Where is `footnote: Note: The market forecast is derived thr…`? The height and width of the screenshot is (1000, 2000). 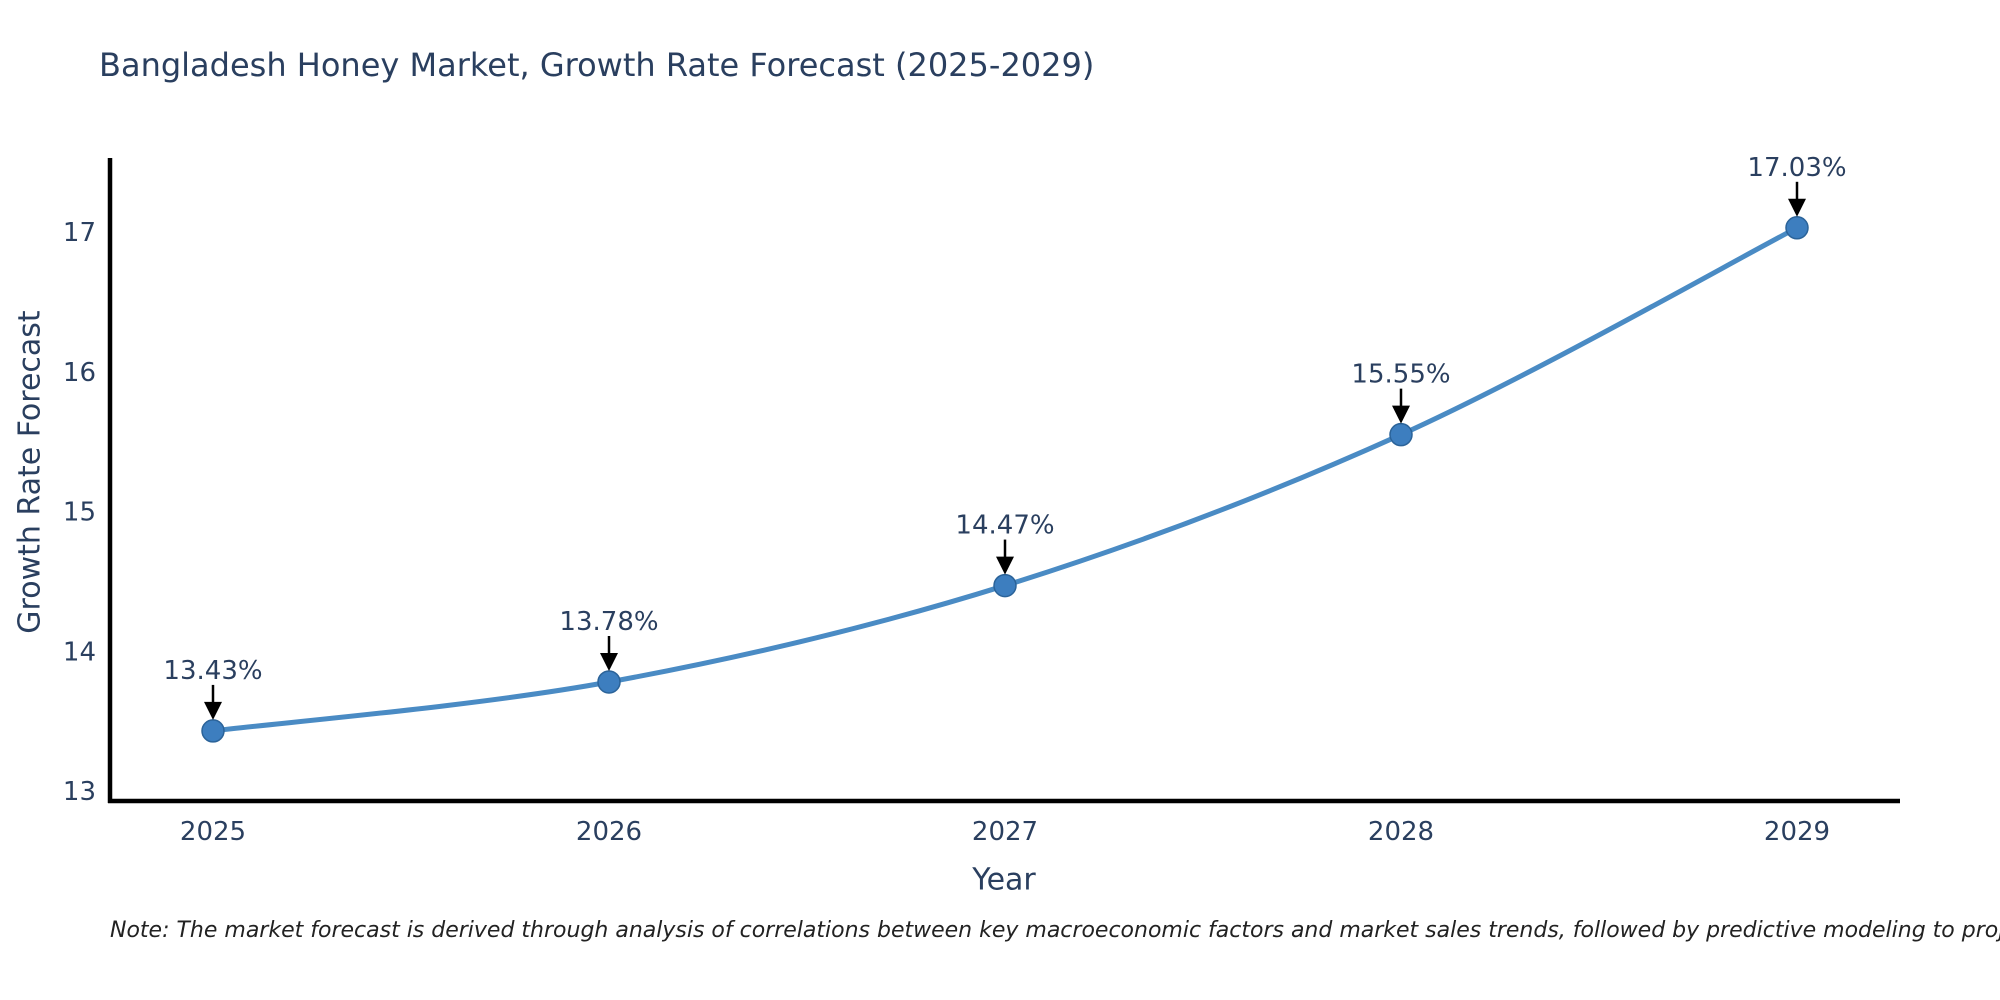
footnote: Note: The market forecast is derived thr… is located at coordinates (1055, 930).